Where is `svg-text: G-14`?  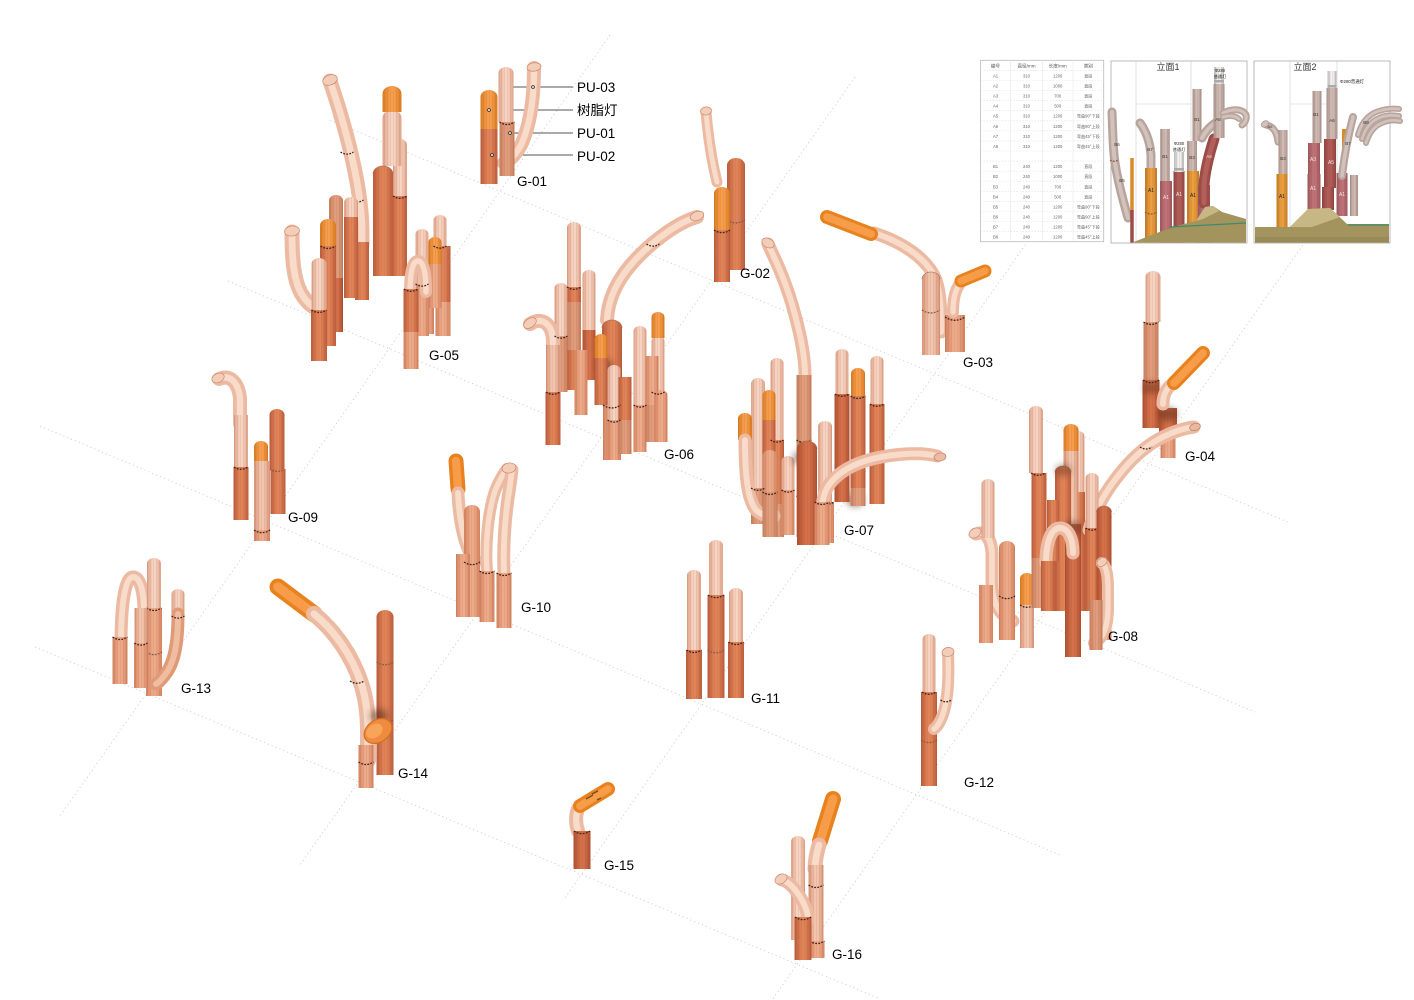
svg-text: G-14 is located at coordinates (413, 773).